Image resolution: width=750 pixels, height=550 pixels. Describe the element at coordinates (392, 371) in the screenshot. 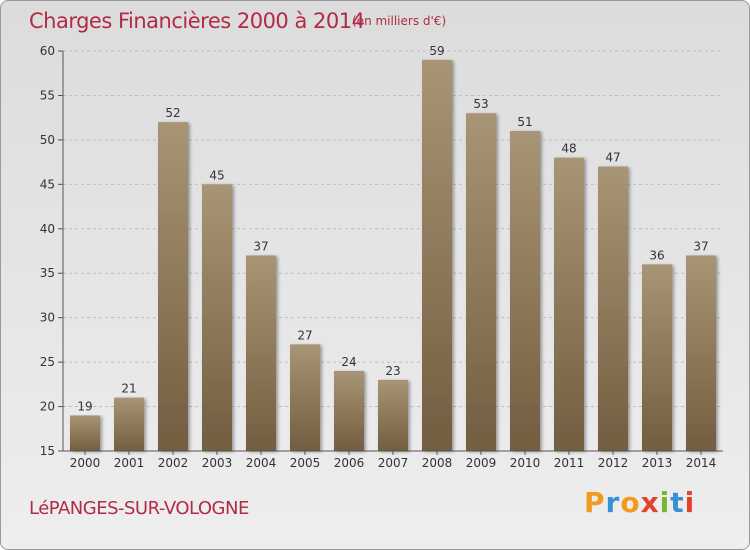

I see `data-label: 23` at that location.